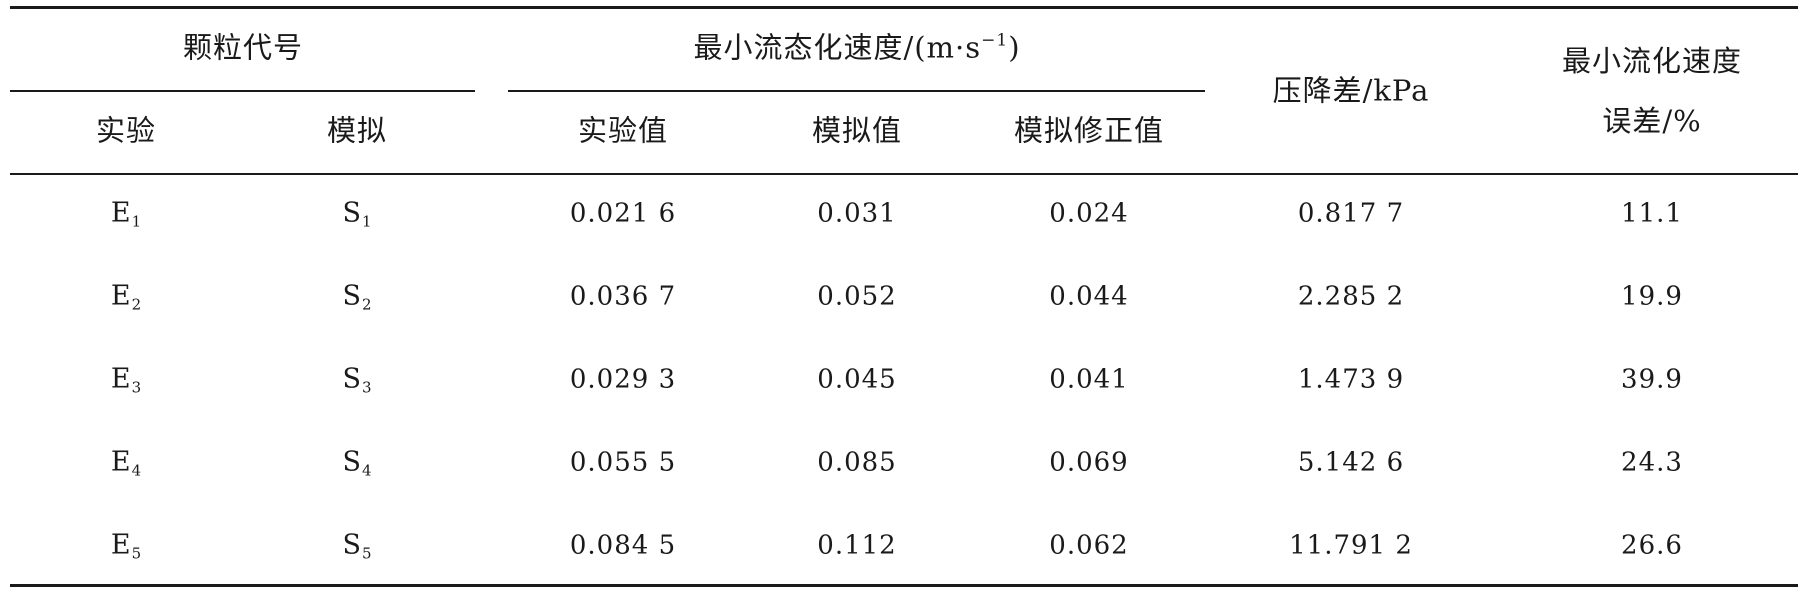  I want to click on exp-code-subscript: 3, so click(136, 387).